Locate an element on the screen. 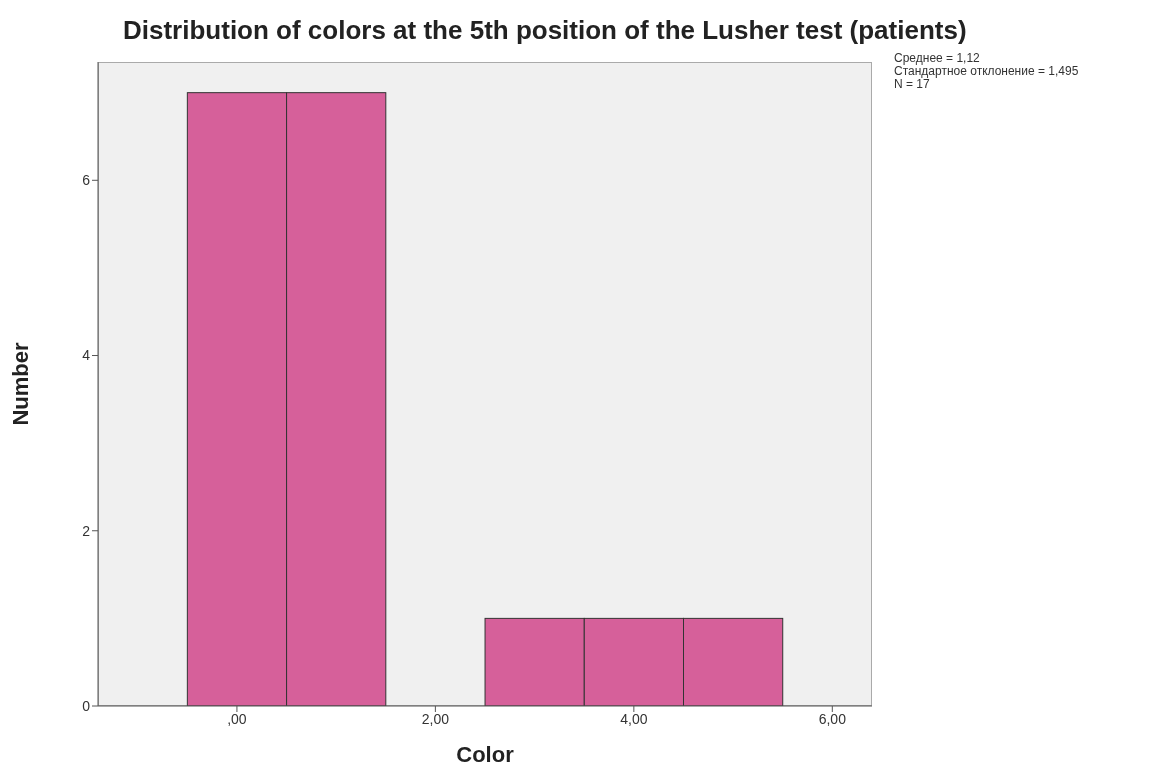 The width and height of the screenshot is (1156, 779). y-tick-label: 0 is located at coordinates (86, 705).